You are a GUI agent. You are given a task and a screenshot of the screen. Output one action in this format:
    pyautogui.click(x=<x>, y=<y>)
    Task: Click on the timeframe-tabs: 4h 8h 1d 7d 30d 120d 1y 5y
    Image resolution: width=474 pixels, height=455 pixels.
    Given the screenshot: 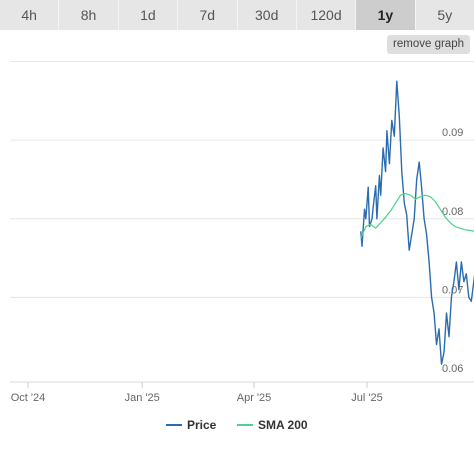 What is the action you would take?
    pyautogui.click(x=237, y=15)
    